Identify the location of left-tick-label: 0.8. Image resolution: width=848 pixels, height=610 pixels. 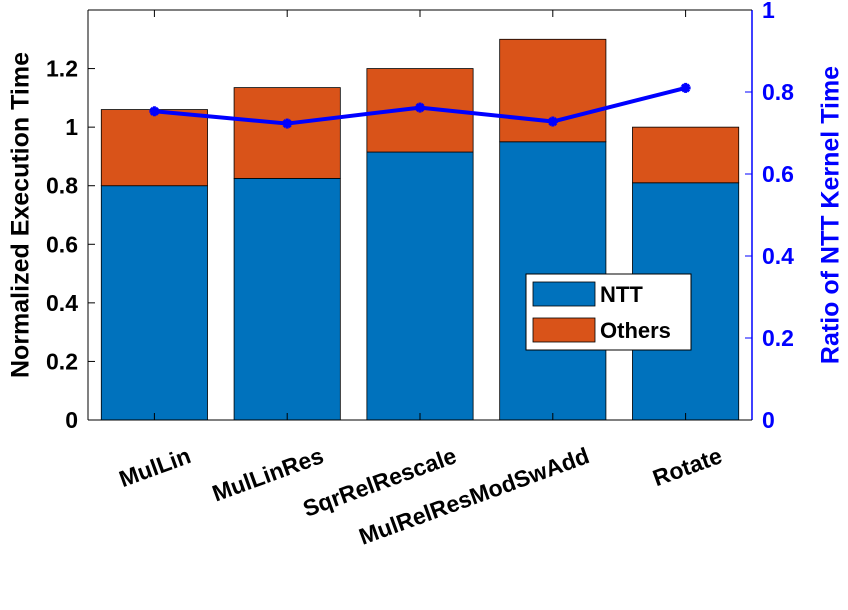
(62, 186).